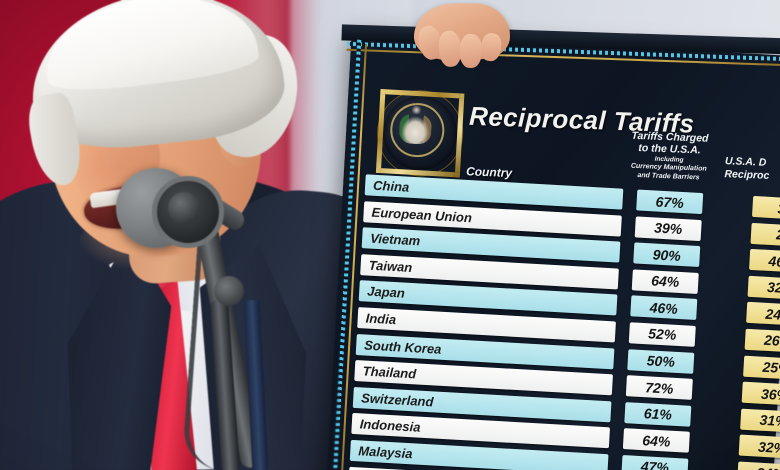 The height and width of the screenshot is (470, 780). Describe the element at coordinates (489, 172) in the screenshot. I see `column-header-country: Country` at that location.